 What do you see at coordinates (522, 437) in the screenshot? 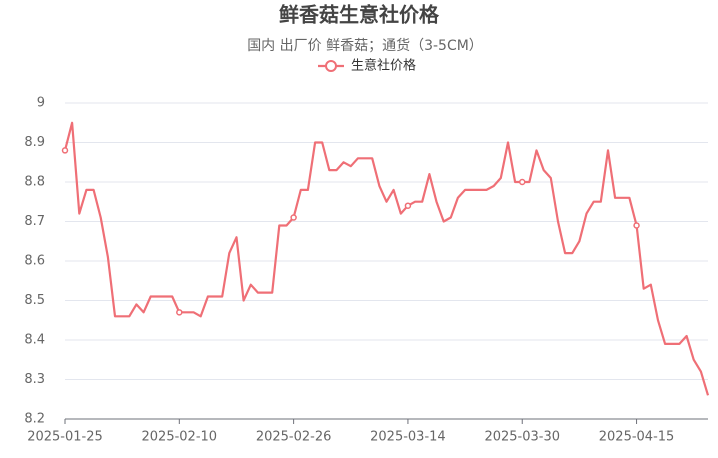
I see `x-tick-label: 2025-03-30` at bounding box center [522, 437].